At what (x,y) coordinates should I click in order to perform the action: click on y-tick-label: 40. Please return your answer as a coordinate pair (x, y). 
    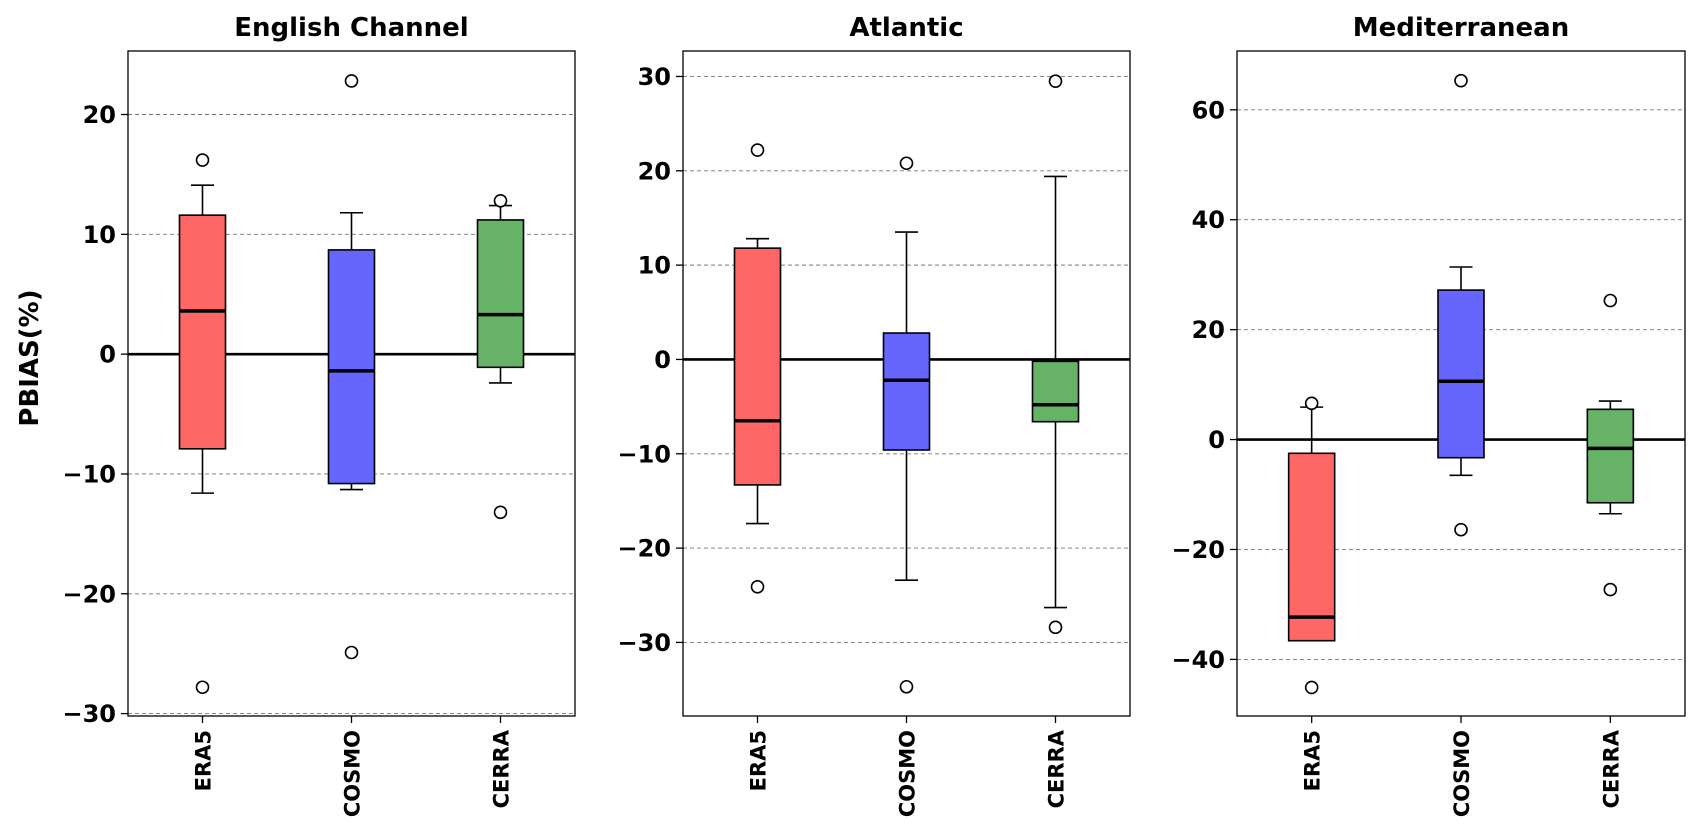
    Looking at the image, I should click on (1208, 220).